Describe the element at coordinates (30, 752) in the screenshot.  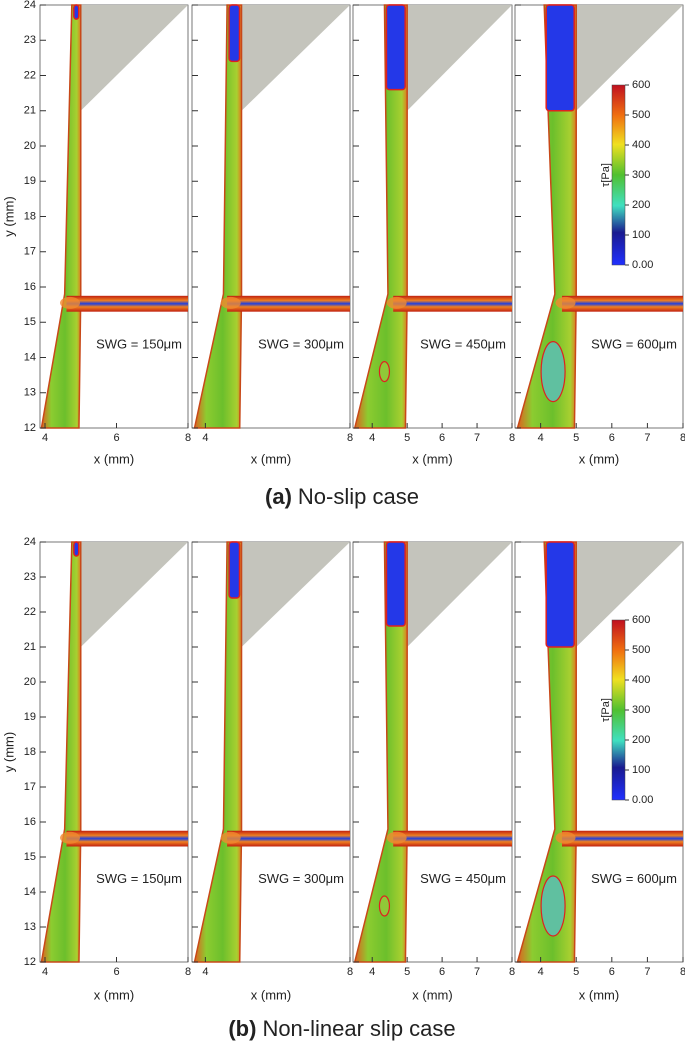
I see `y-tick-label: 18` at that location.